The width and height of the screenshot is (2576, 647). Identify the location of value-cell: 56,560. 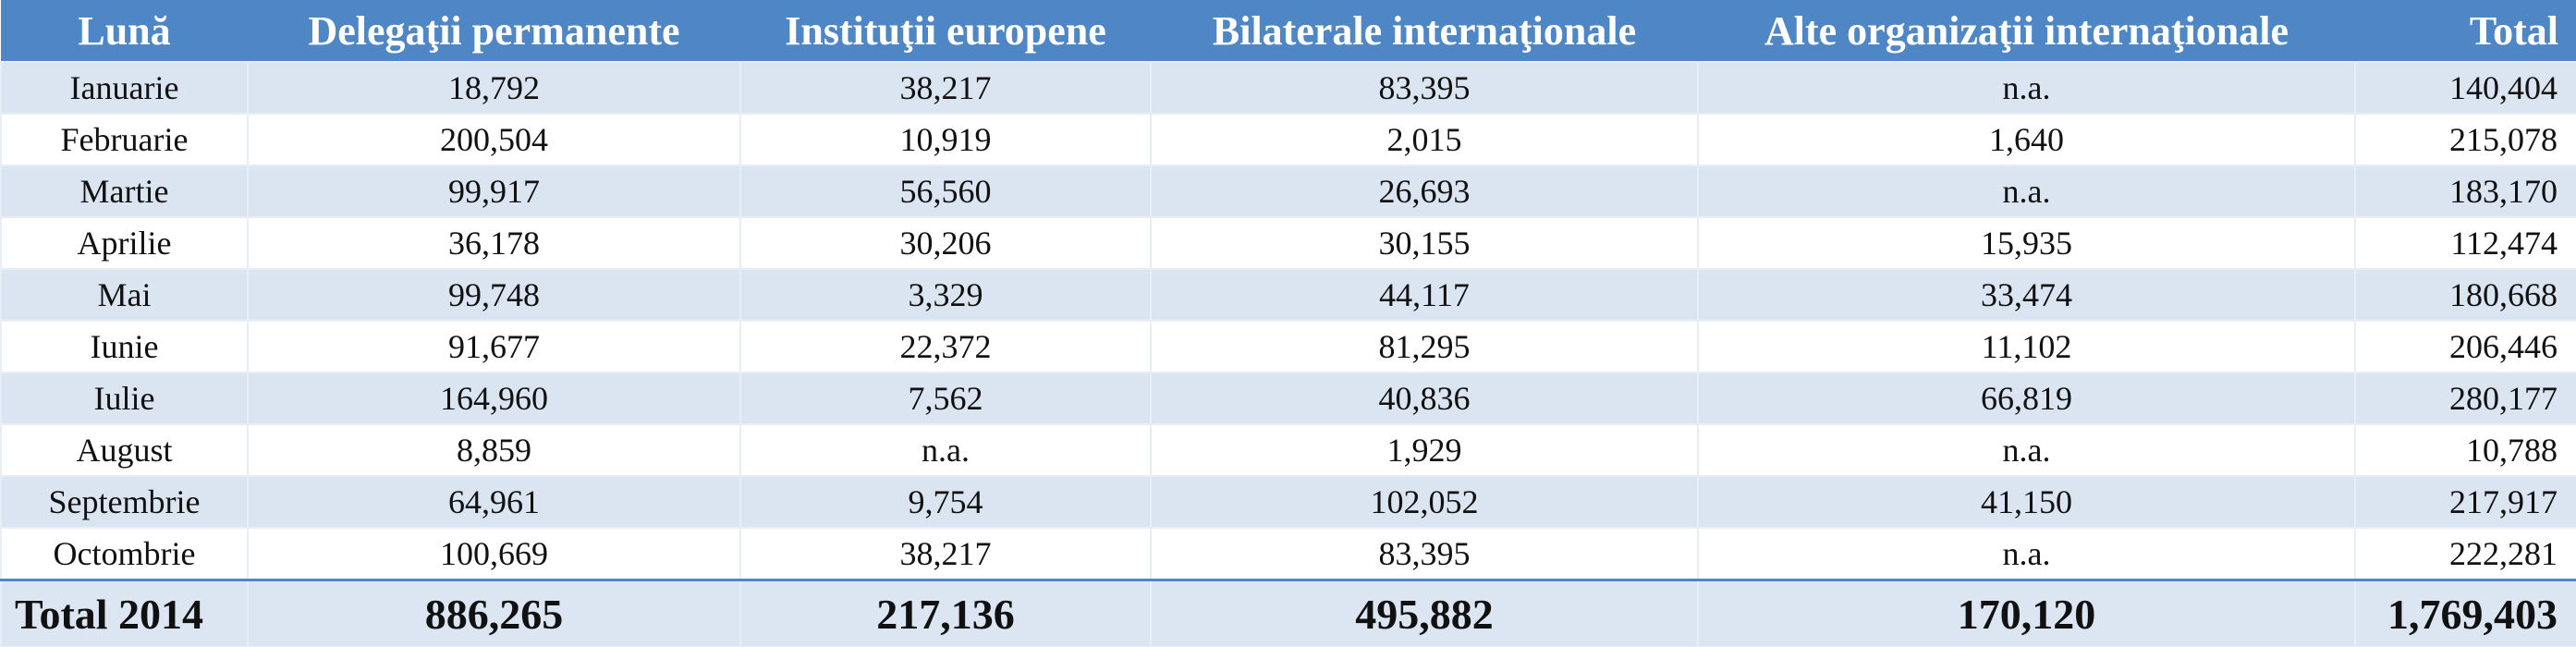
(945, 191).